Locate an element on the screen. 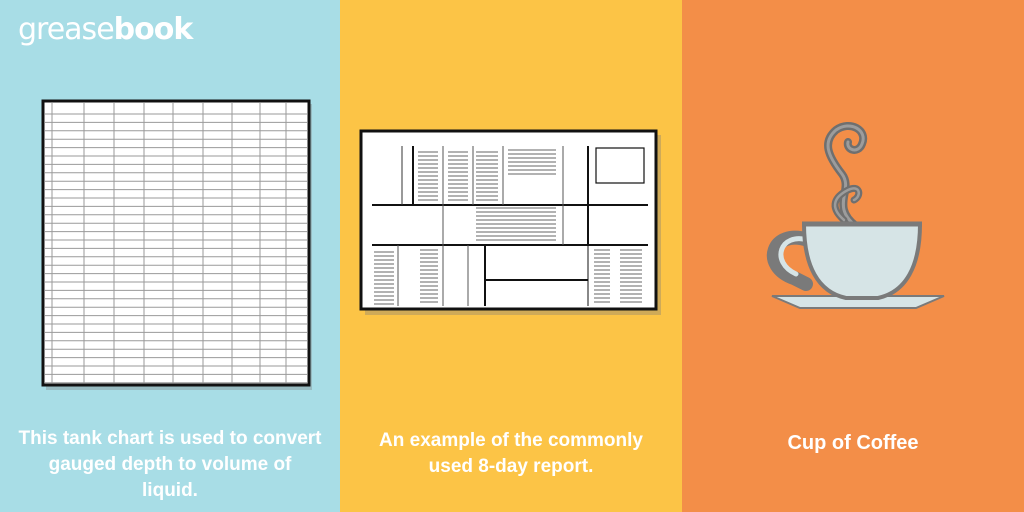  caption-line: Cup of Coffee is located at coordinates (853, 443).